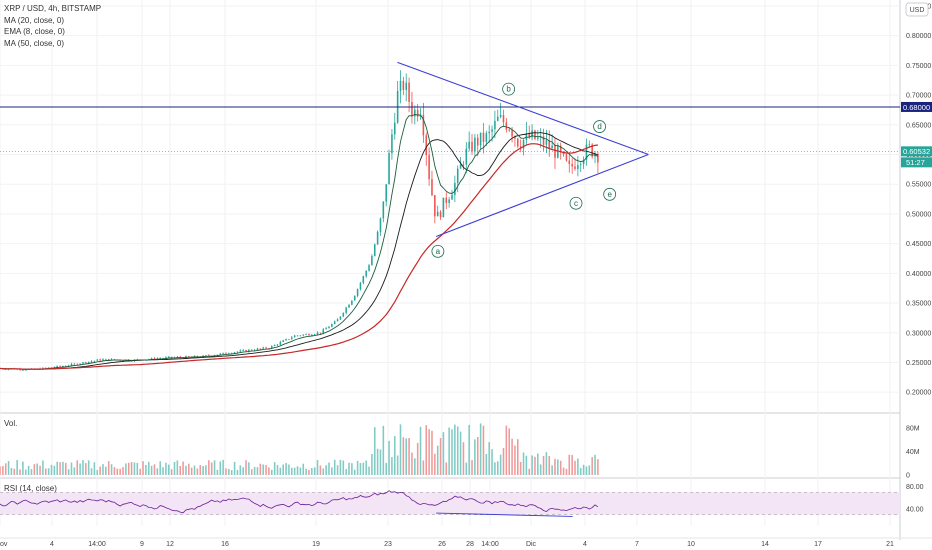 This screenshot has height=550, width=932. I want to click on y-tick-label: 0.70000, so click(918, 96).